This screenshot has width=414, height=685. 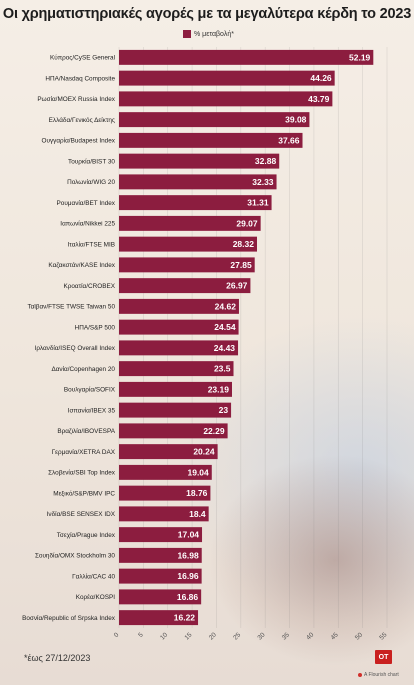 What do you see at coordinates (204, 452) in the screenshot?
I see `value-label: 20.24` at bounding box center [204, 452].